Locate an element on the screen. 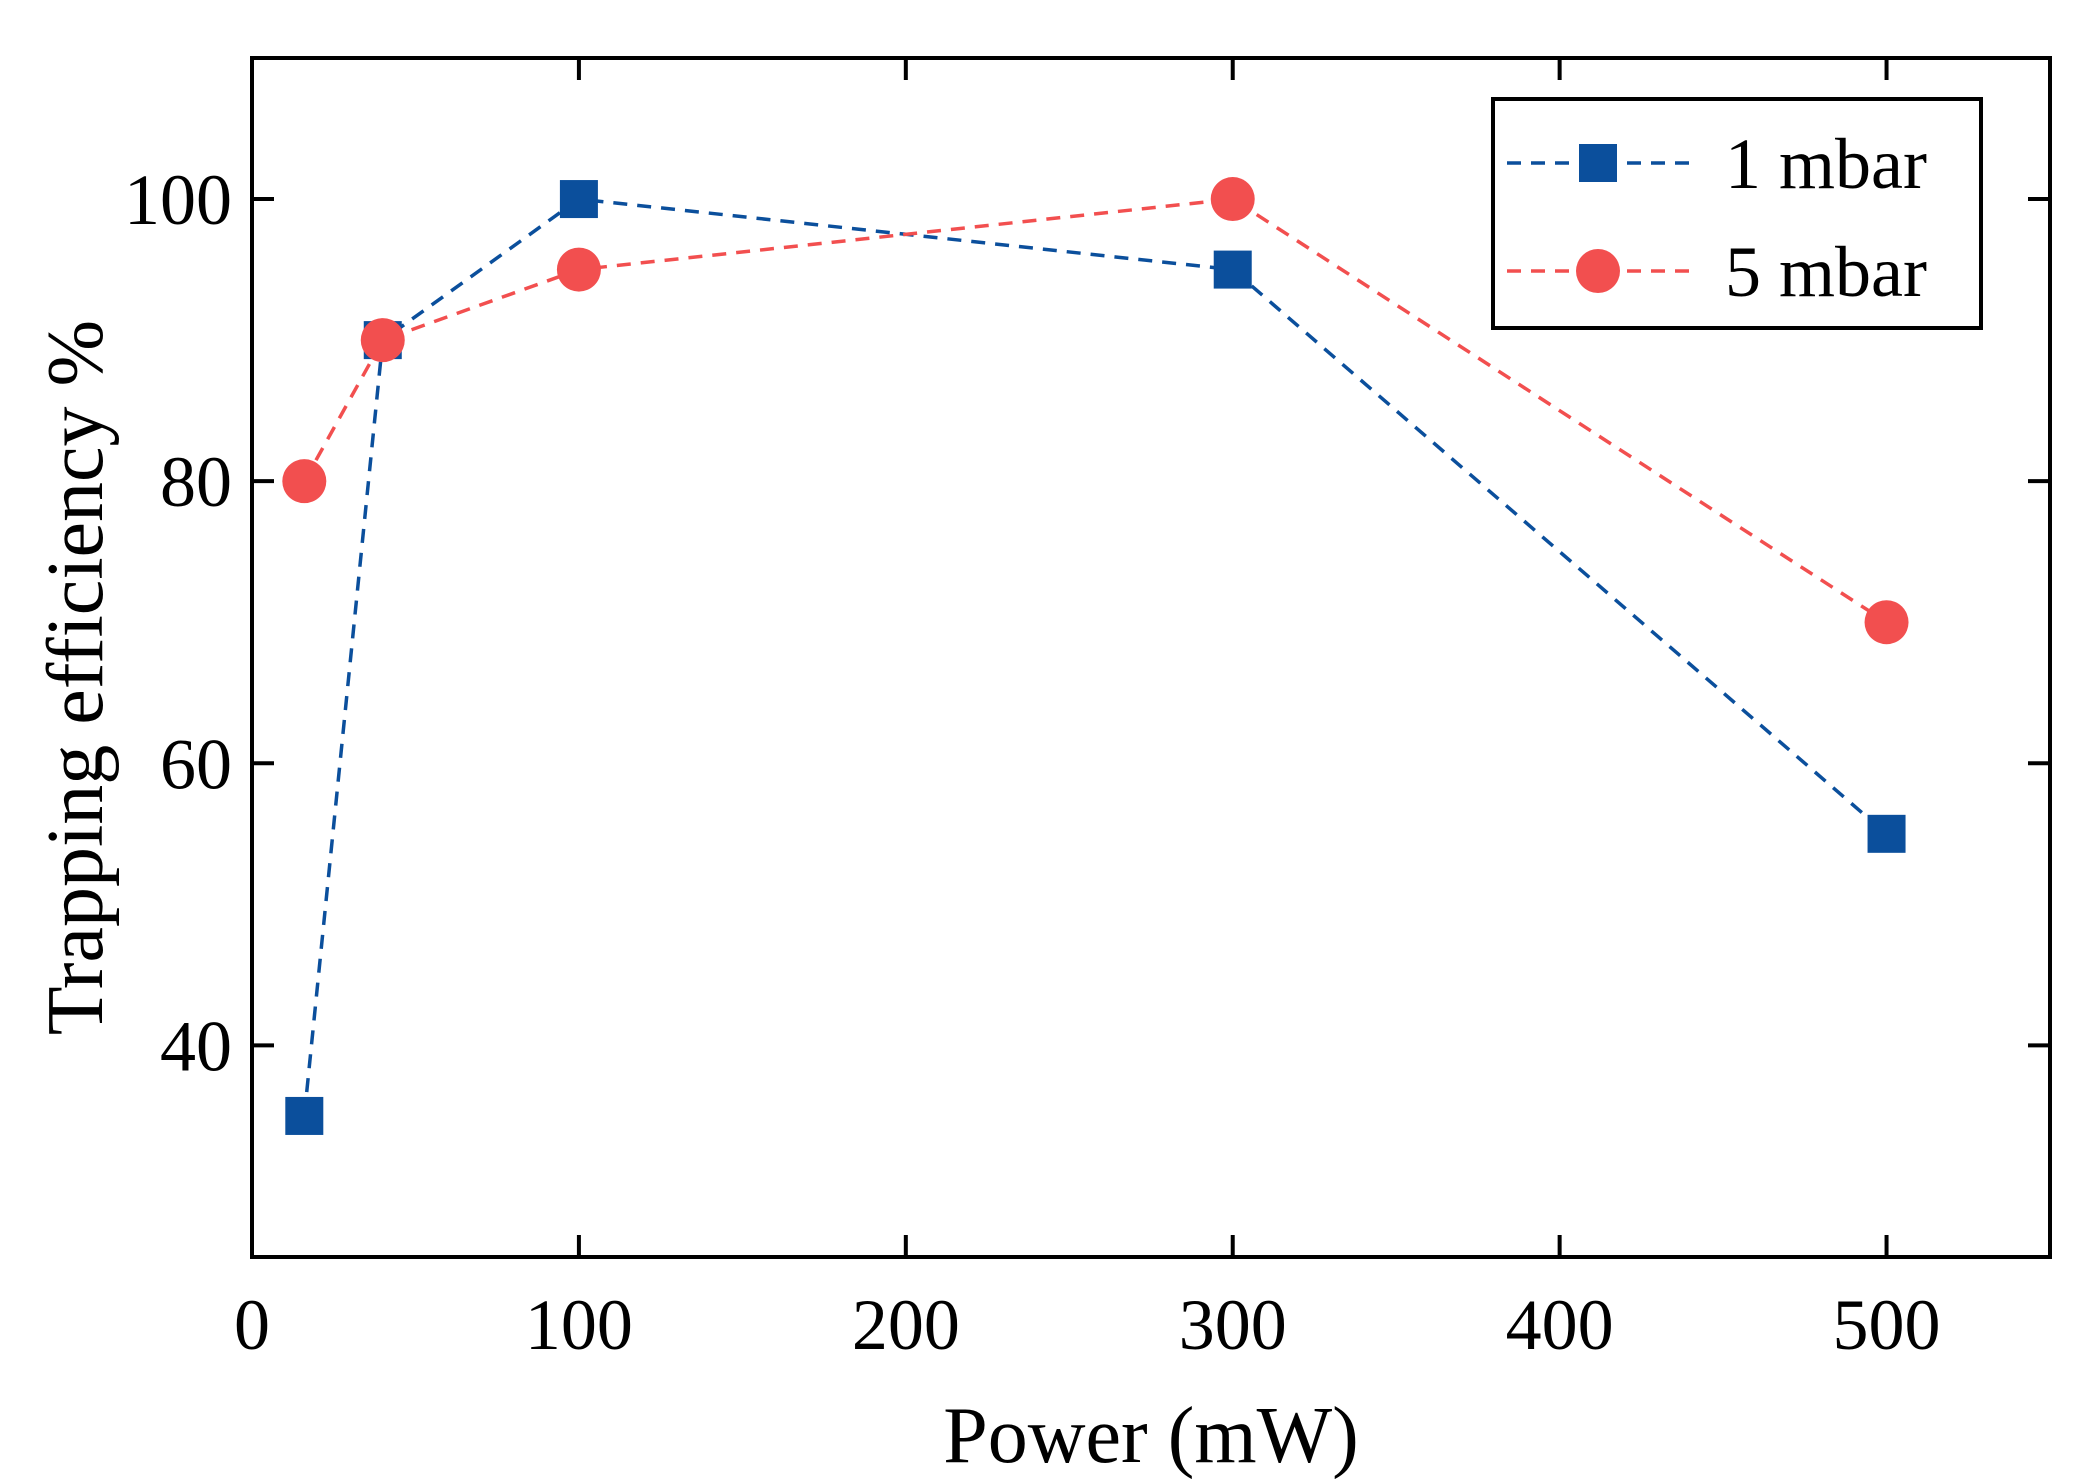 The height and width of the screenshot is (1479, 2095). legend-box is located at coordinates (1737, 213).